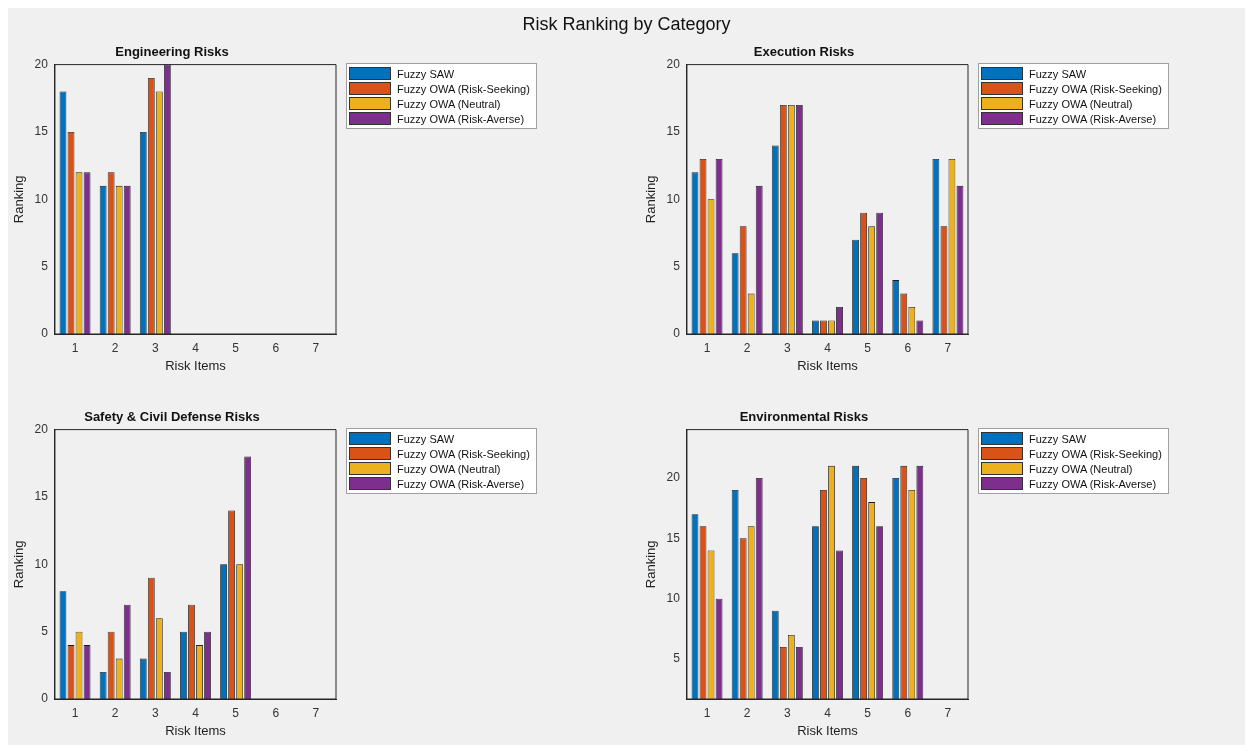  Describe the element at coordinates (804, 417) in the screenshot. I see `chart-title: Environmental Risks` at that location.